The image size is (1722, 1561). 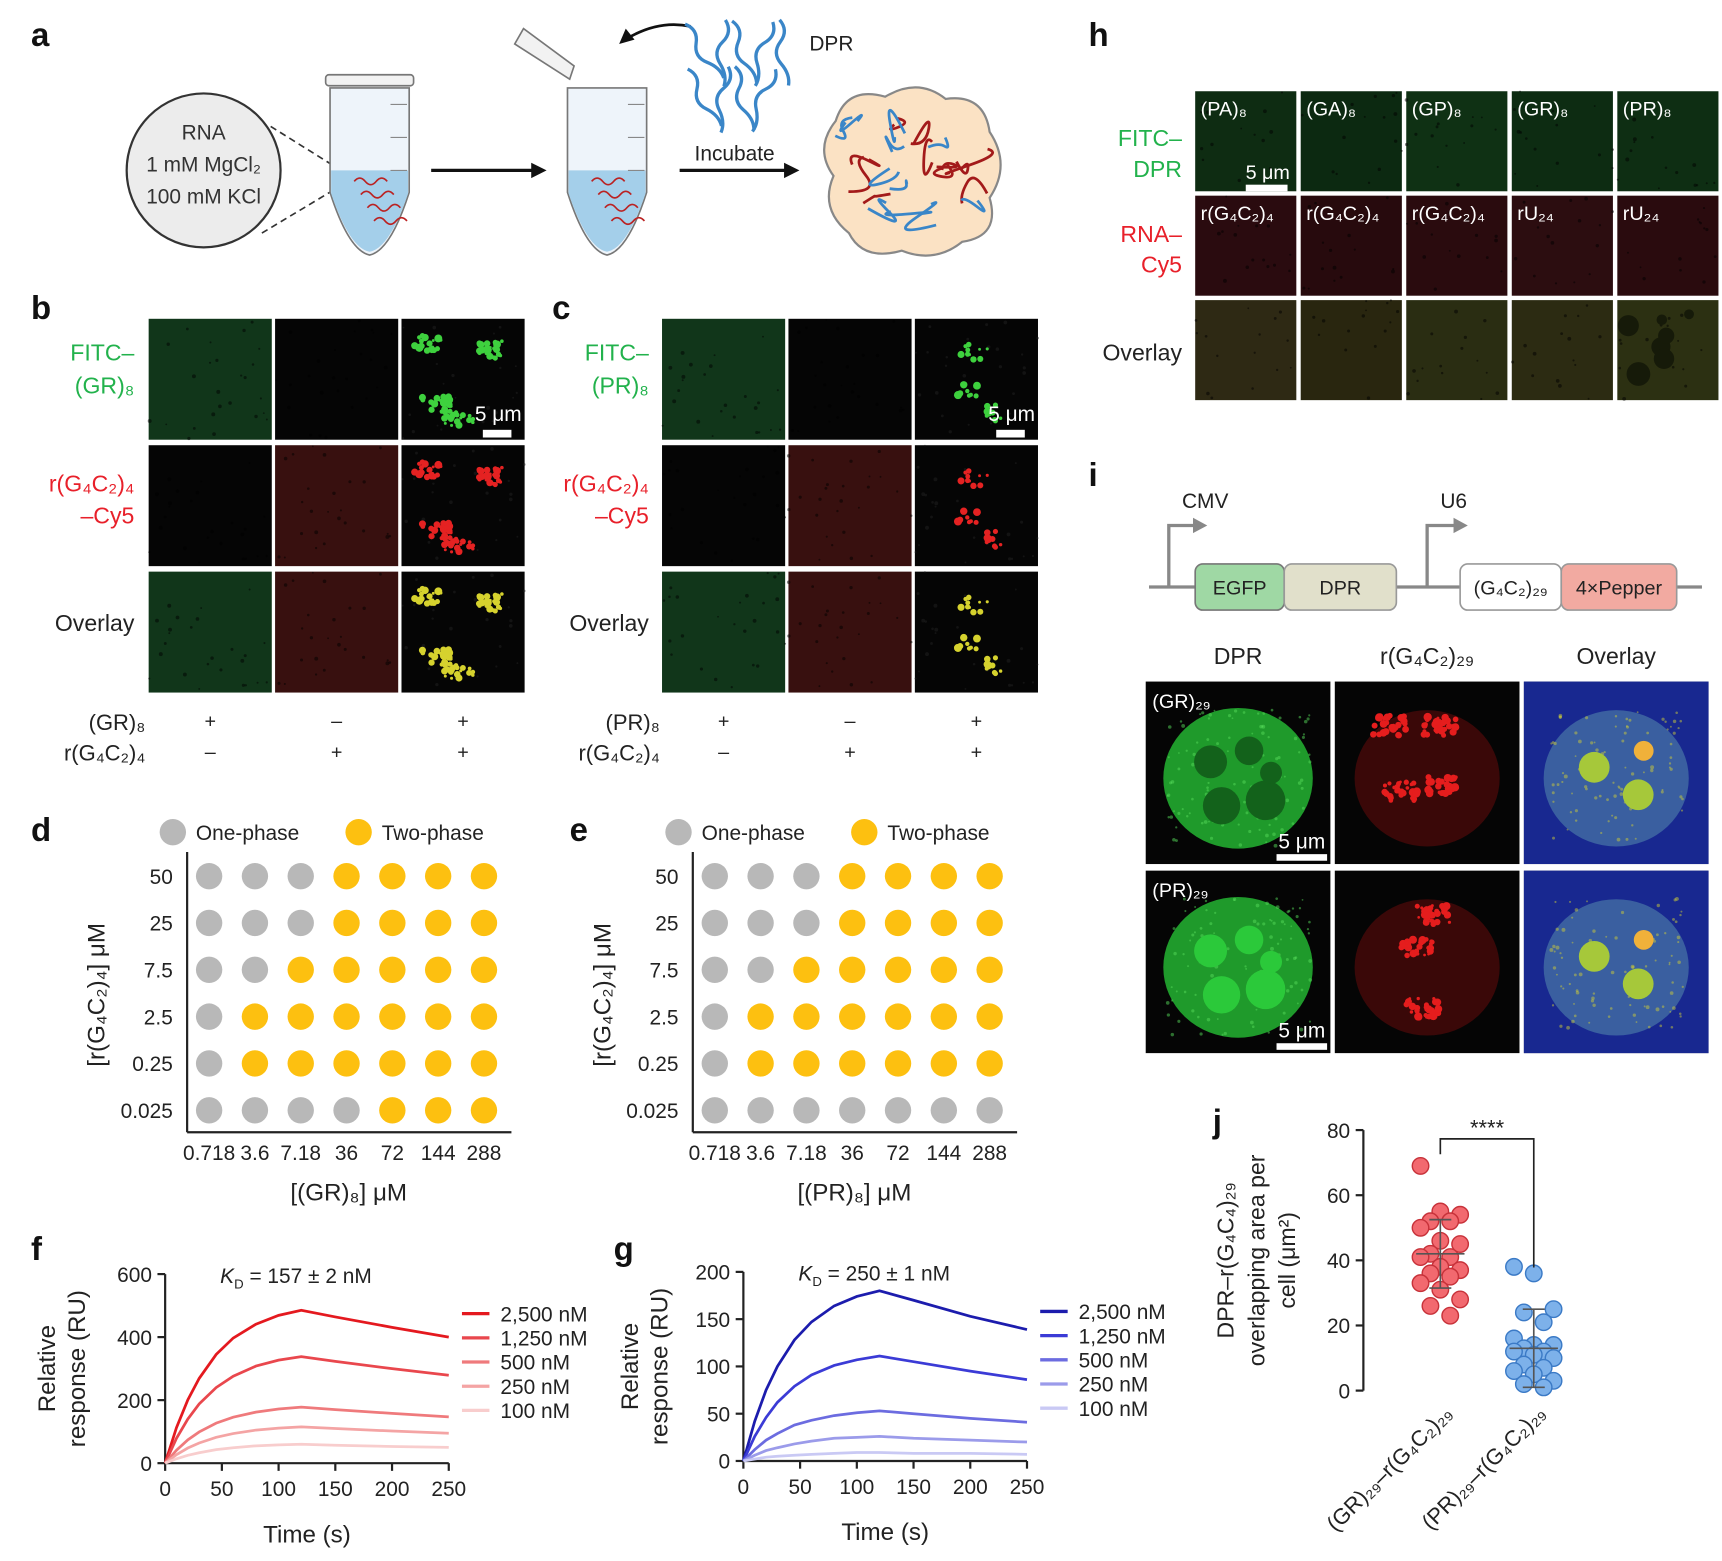 What do you see at coordinates (41, 307) in the screenshot?
I see `panel-label: b` at bounding box center [41, 307].